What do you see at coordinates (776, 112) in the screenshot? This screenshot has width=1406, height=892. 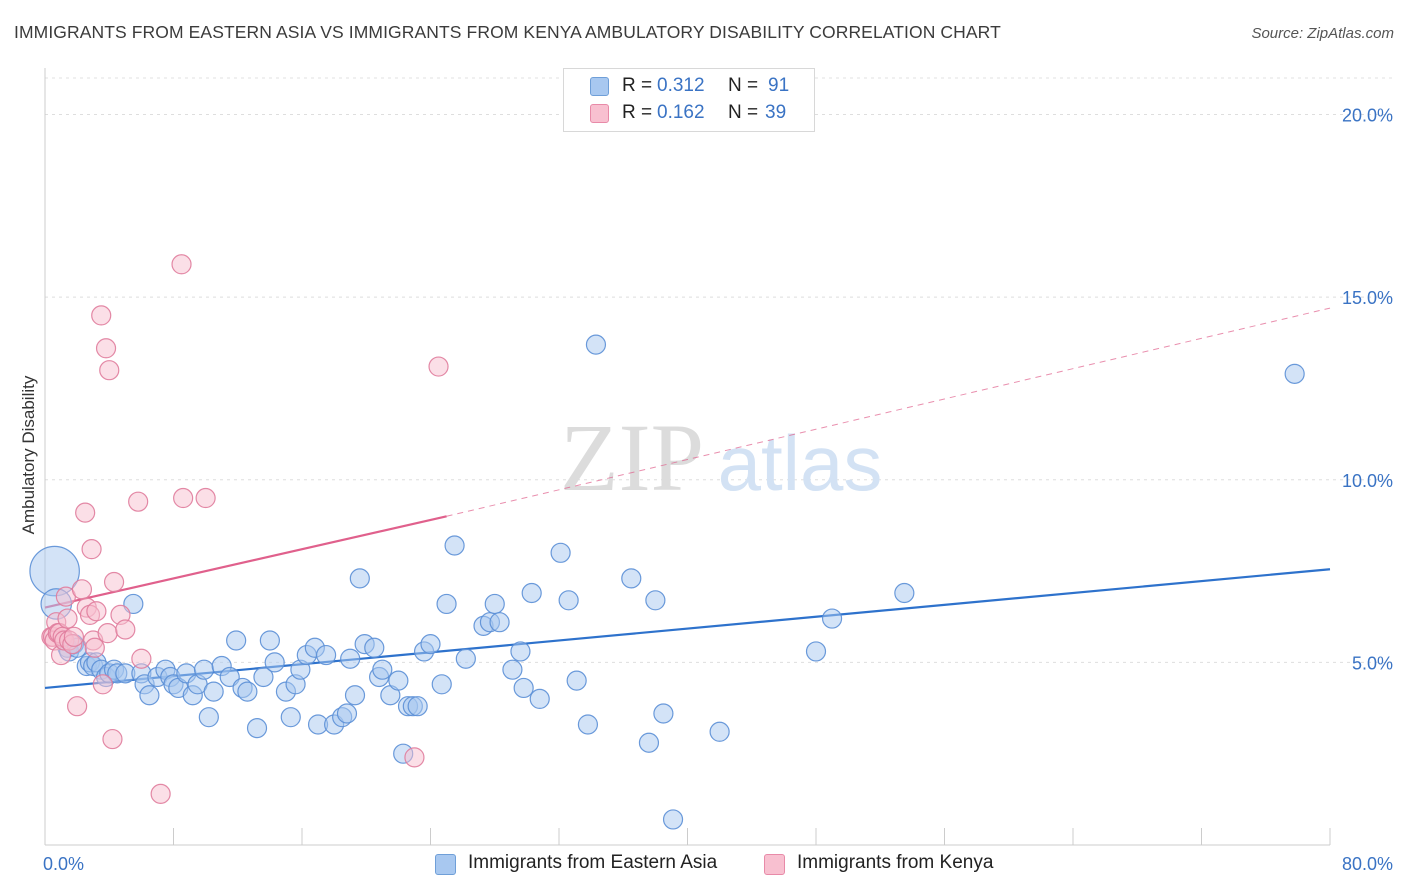 I see `n-value: 39` at bounding box center [776, 112].